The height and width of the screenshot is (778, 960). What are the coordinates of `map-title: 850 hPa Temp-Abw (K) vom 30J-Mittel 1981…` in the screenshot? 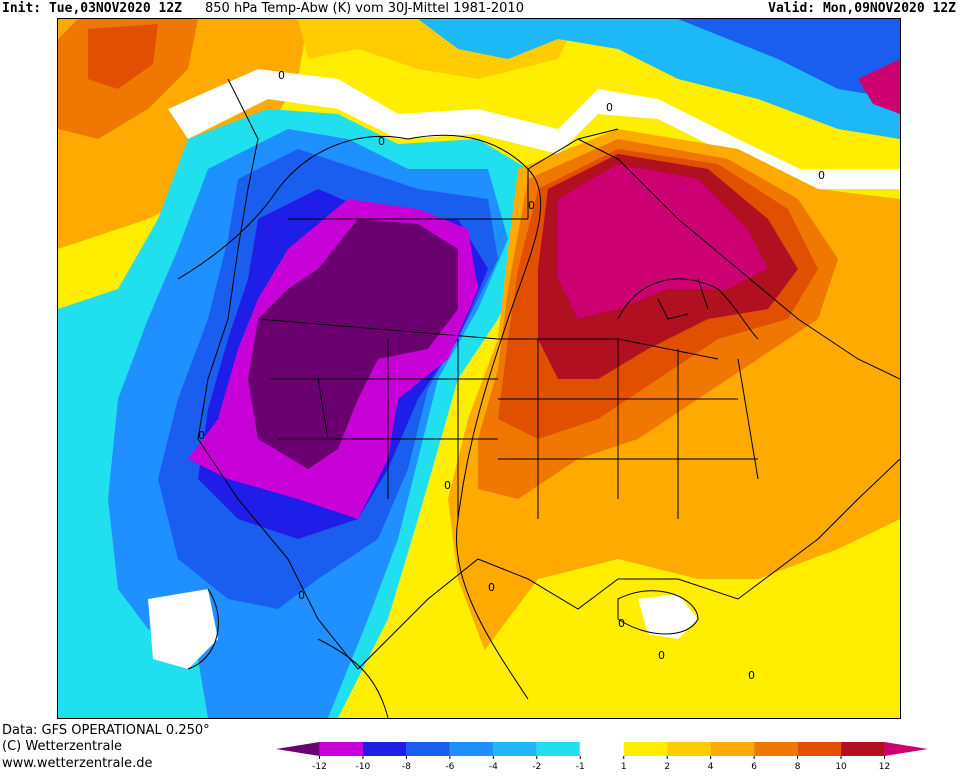 It's located at (364, 8).